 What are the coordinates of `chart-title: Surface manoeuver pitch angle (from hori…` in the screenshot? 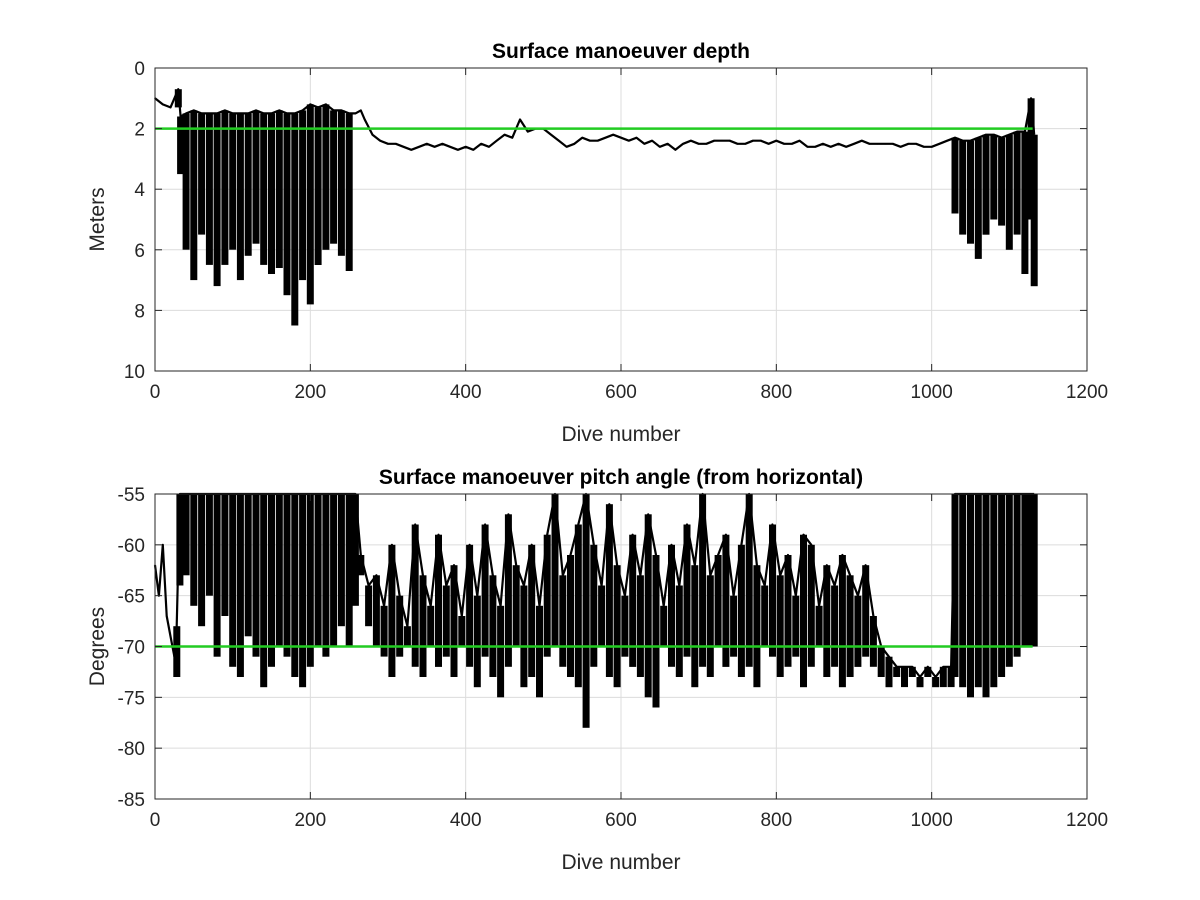 It's located at (621, 477).